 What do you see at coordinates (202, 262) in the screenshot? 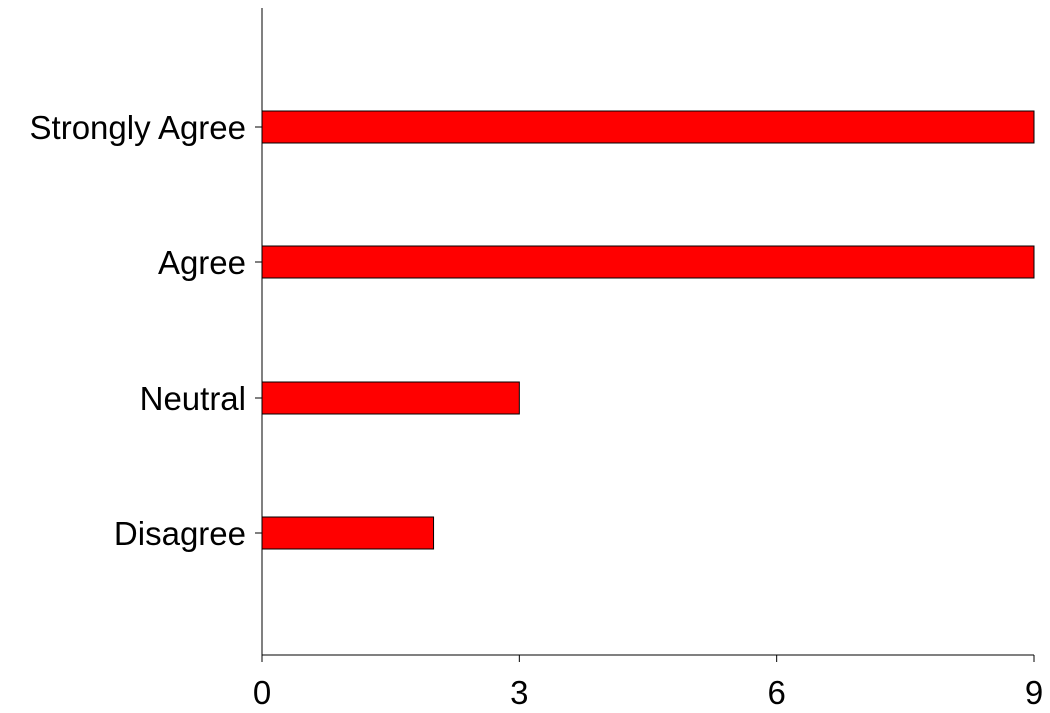
I see `y-tick-label-agree: Agree` at bounding box center [202, 262].